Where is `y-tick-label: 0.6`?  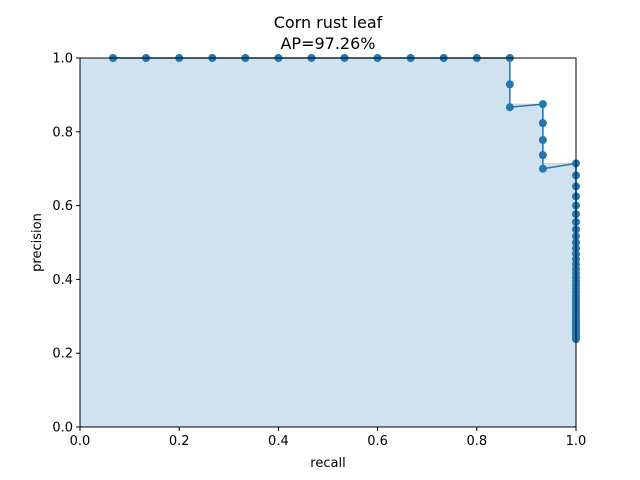
y-tick-label: 0.6 is located at coordinates (62, 206).